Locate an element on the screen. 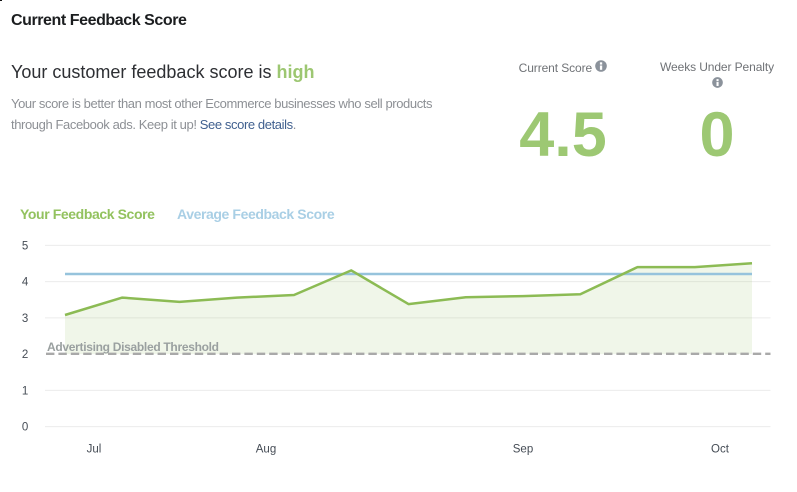 The width and height of the screenshot is (797, 492). svg-text: Aug is located at coordinates (266, 450).